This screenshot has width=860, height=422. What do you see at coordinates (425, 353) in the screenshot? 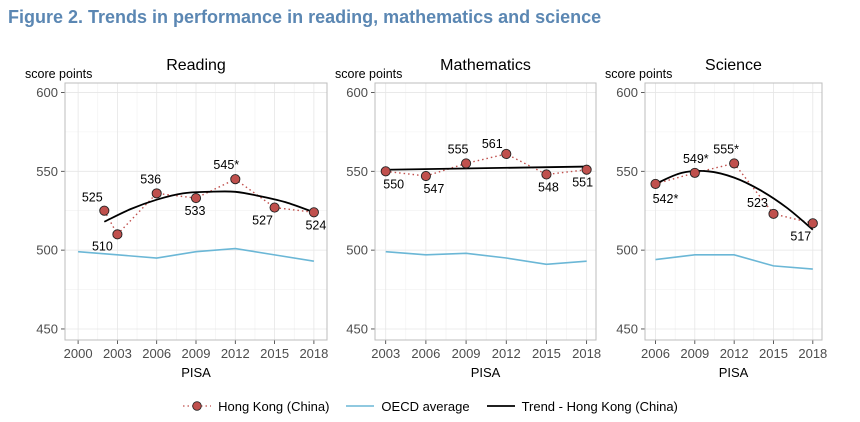
I see `mathematics-x-tick-label: 2006` at bounding box center [425, 353].